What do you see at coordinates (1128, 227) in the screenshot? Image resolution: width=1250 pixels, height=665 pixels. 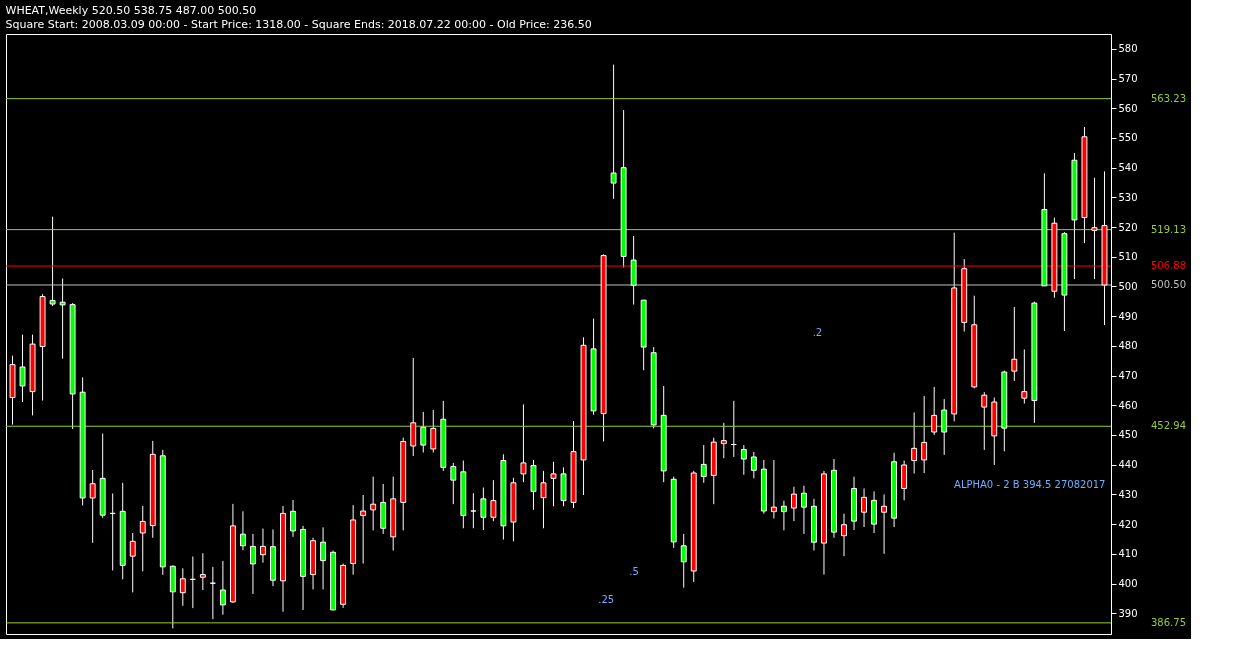 I see `y-tick-label: 520` at bounding box center [1128, 227].